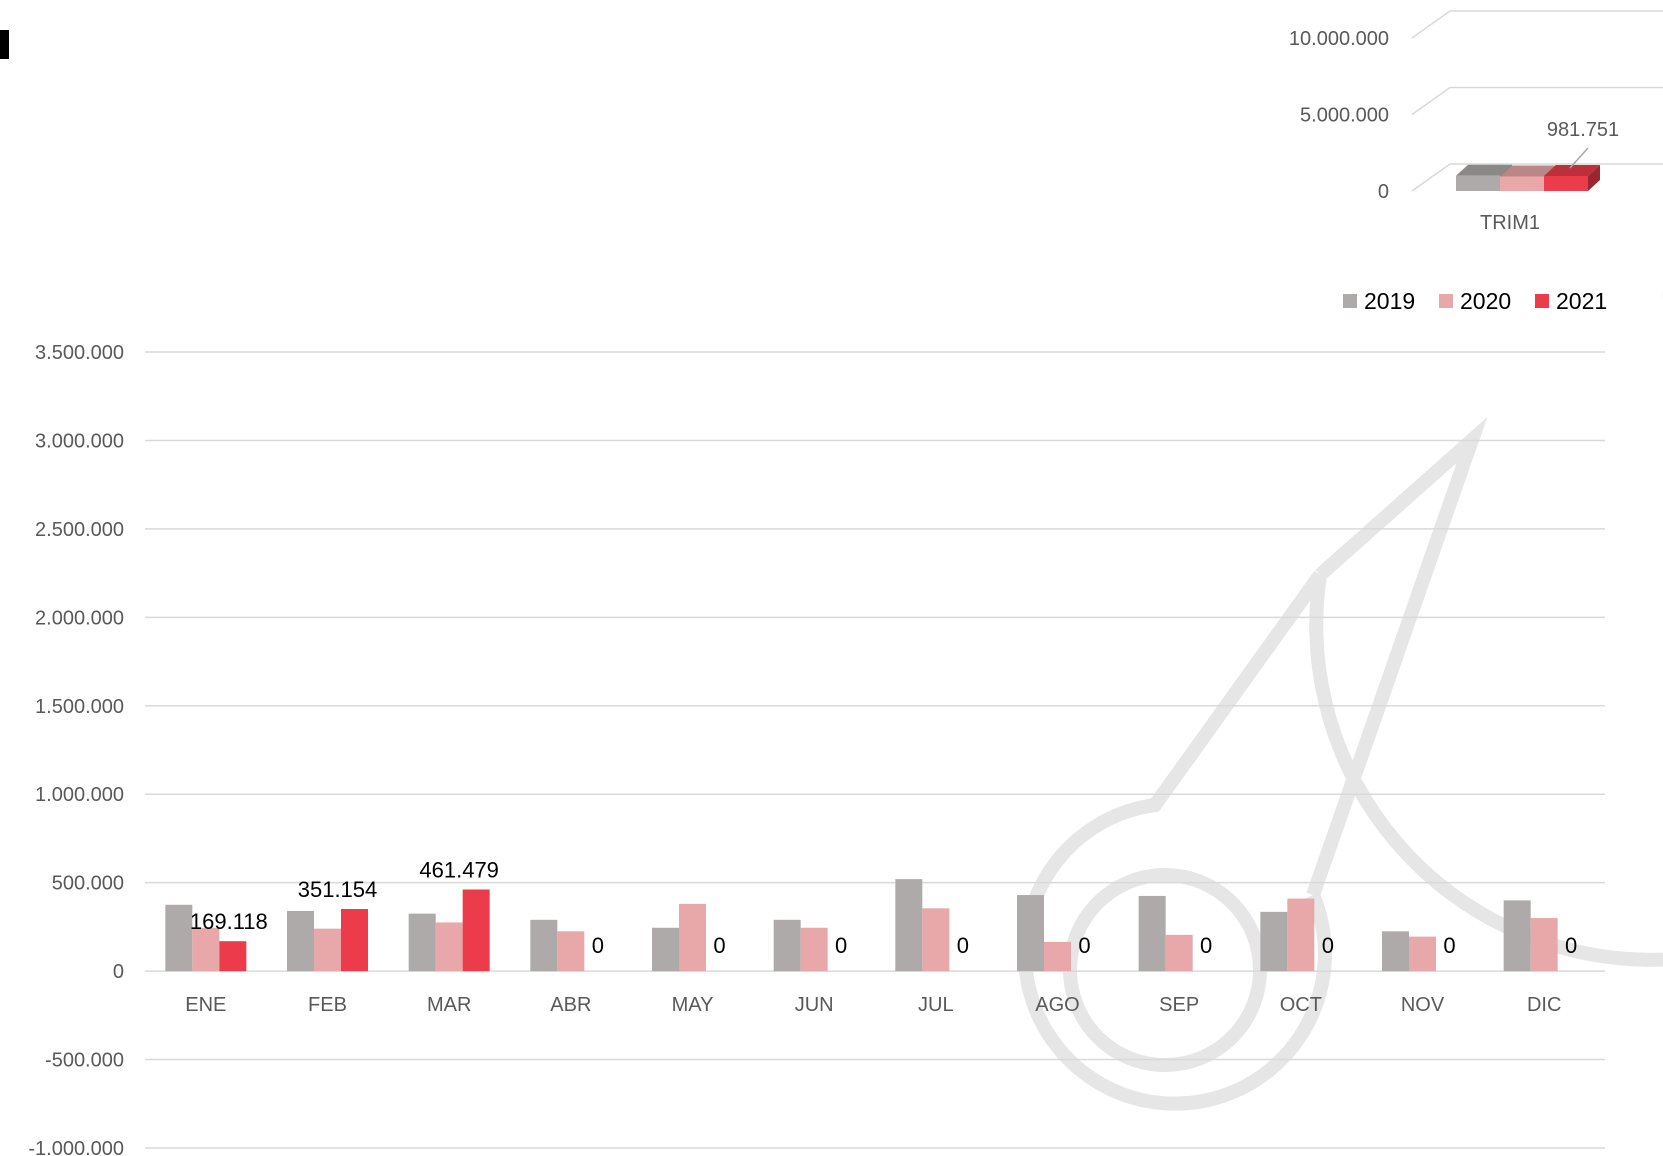 The image size is (1663, 1156). What do you see at coordinates (1350, 301) in the screenshot?
I see `legend-swatch-2019` at bounding box center [1350, 301].